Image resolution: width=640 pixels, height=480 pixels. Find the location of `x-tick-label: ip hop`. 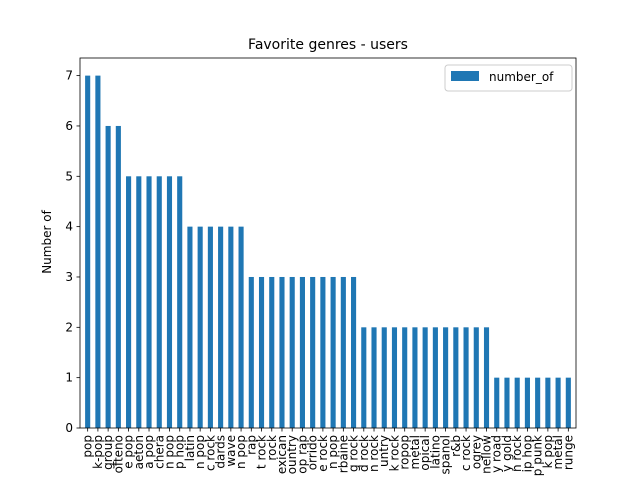

x-tick-label: ip hop is located at coordinates (527, 453).